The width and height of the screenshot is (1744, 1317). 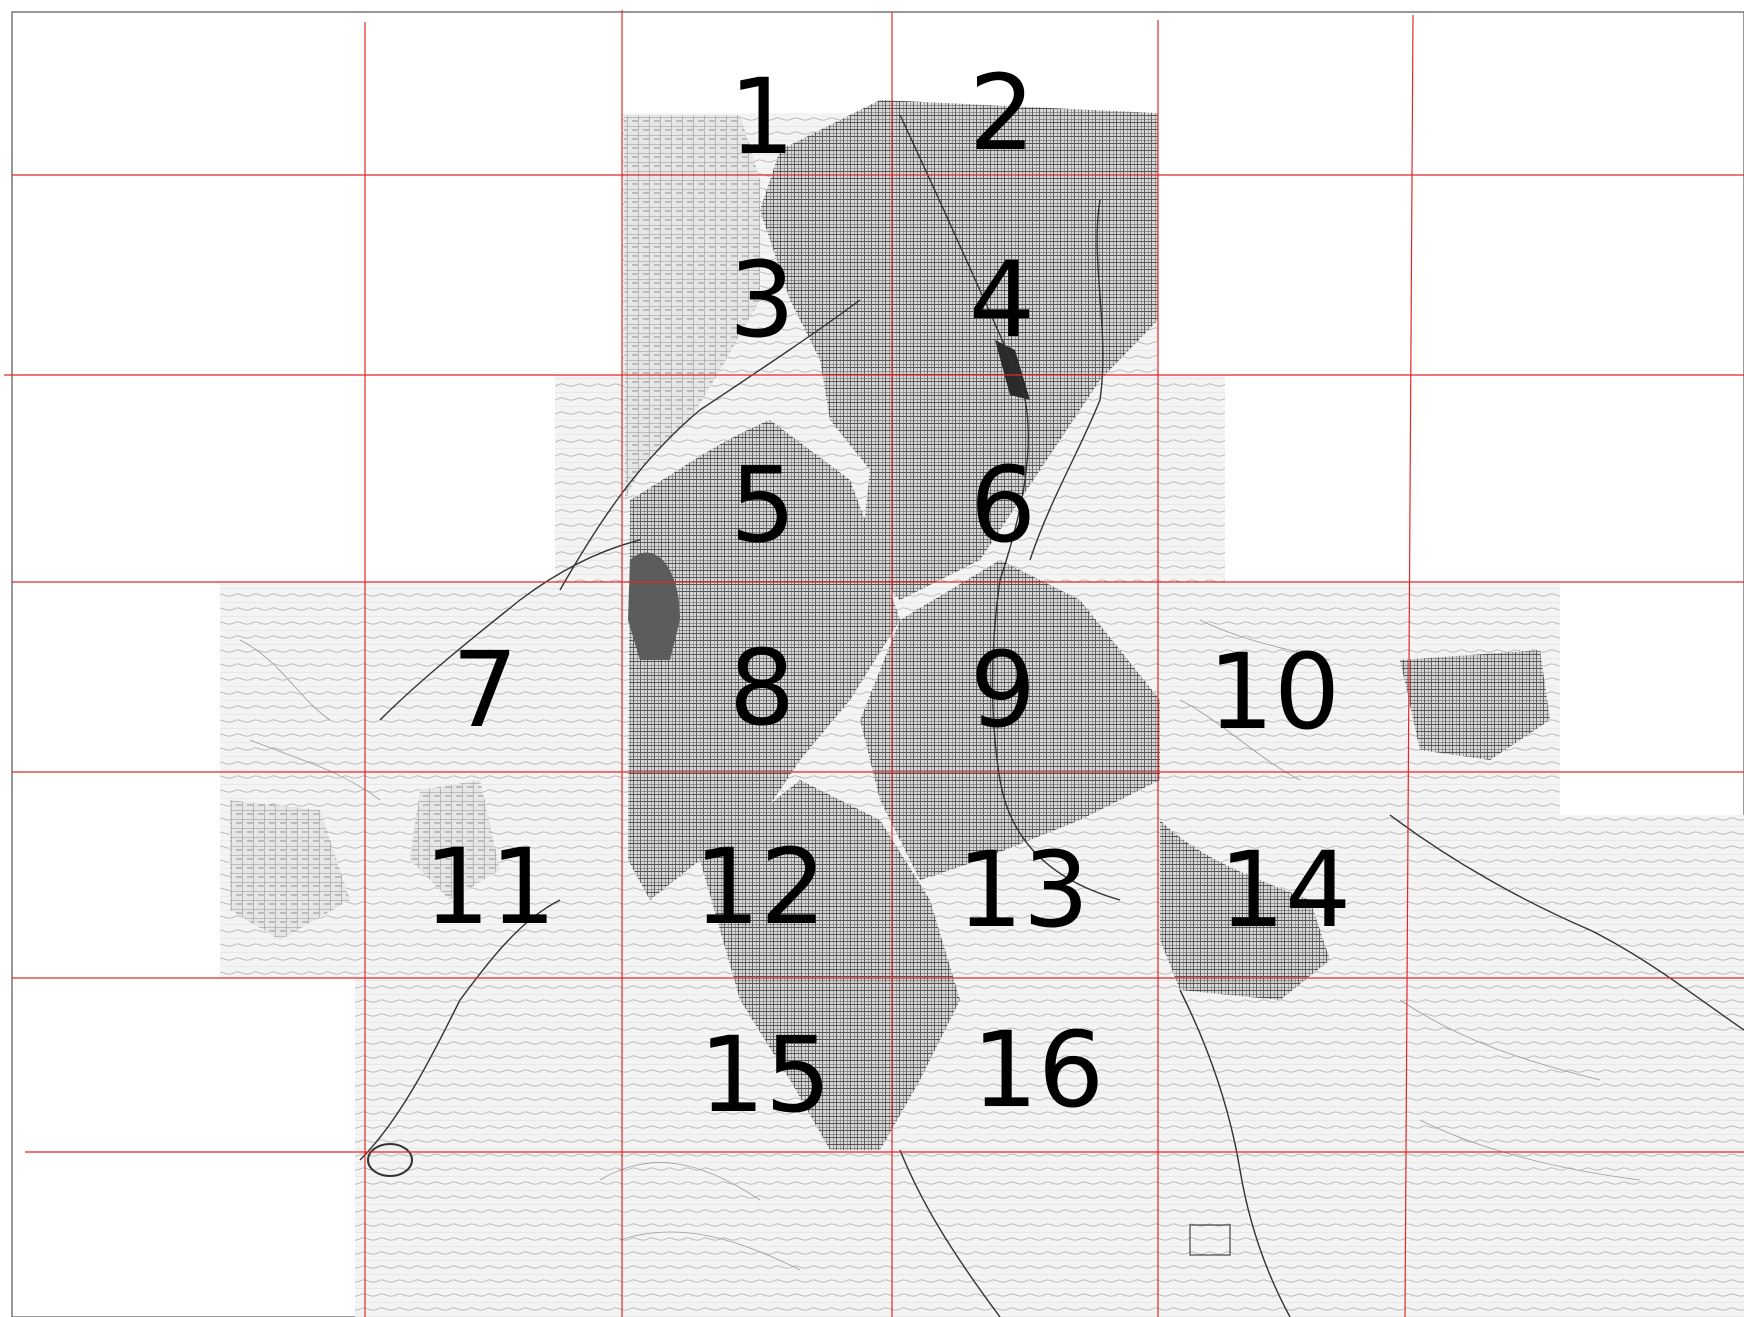 What do you see at coordinates (763, 505) in the screenshot?
I see `sheet-label: 5` at bounding box center [763, 505].